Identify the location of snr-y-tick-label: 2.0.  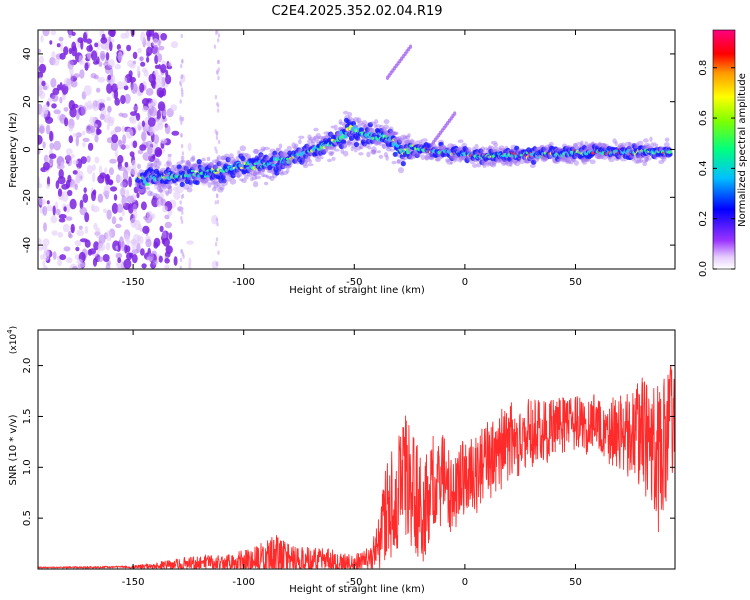
(27, 366).